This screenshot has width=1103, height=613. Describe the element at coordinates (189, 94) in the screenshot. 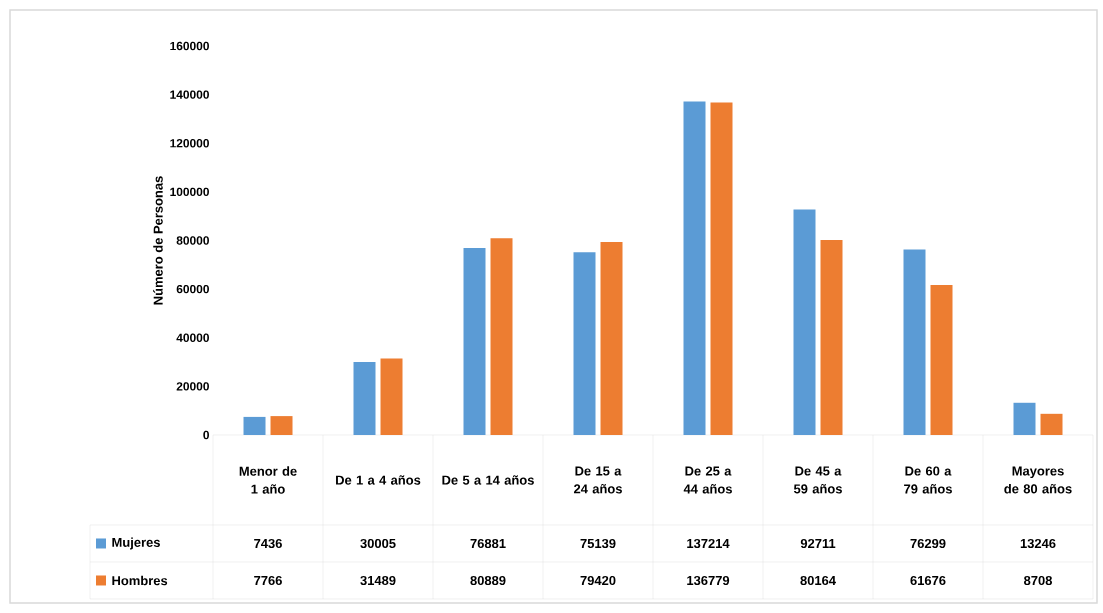

I see `y-tick-label: 140000` at that location.